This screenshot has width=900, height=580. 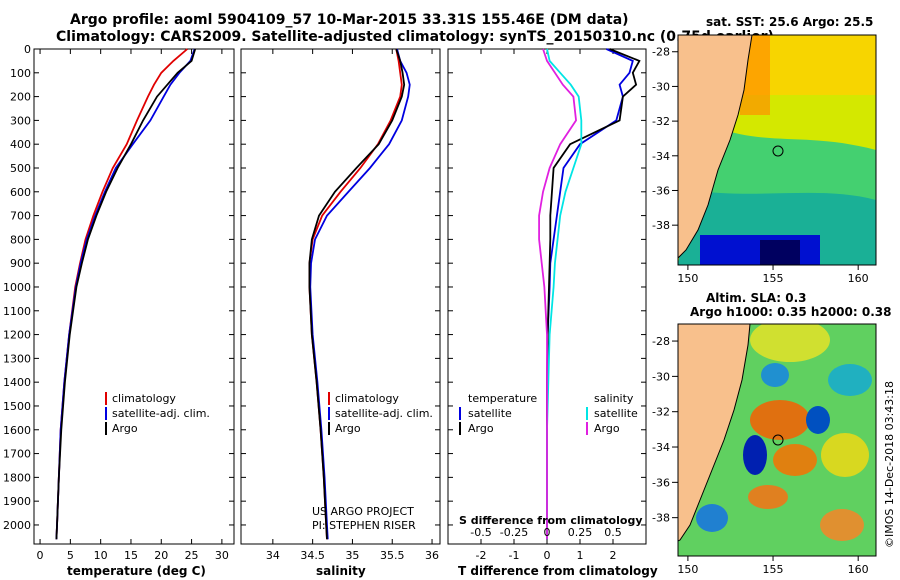 What do you see at coordinates (756, 298) in the screenshot?
I see `sla-title-1: Altim. SLA: 0.3` at bounding box center [756, 298].